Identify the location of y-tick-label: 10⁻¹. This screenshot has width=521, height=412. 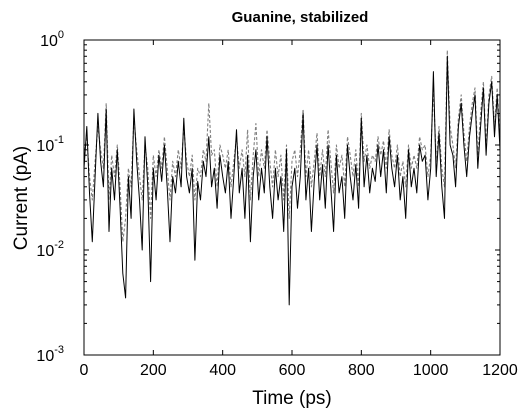
(50, 144).